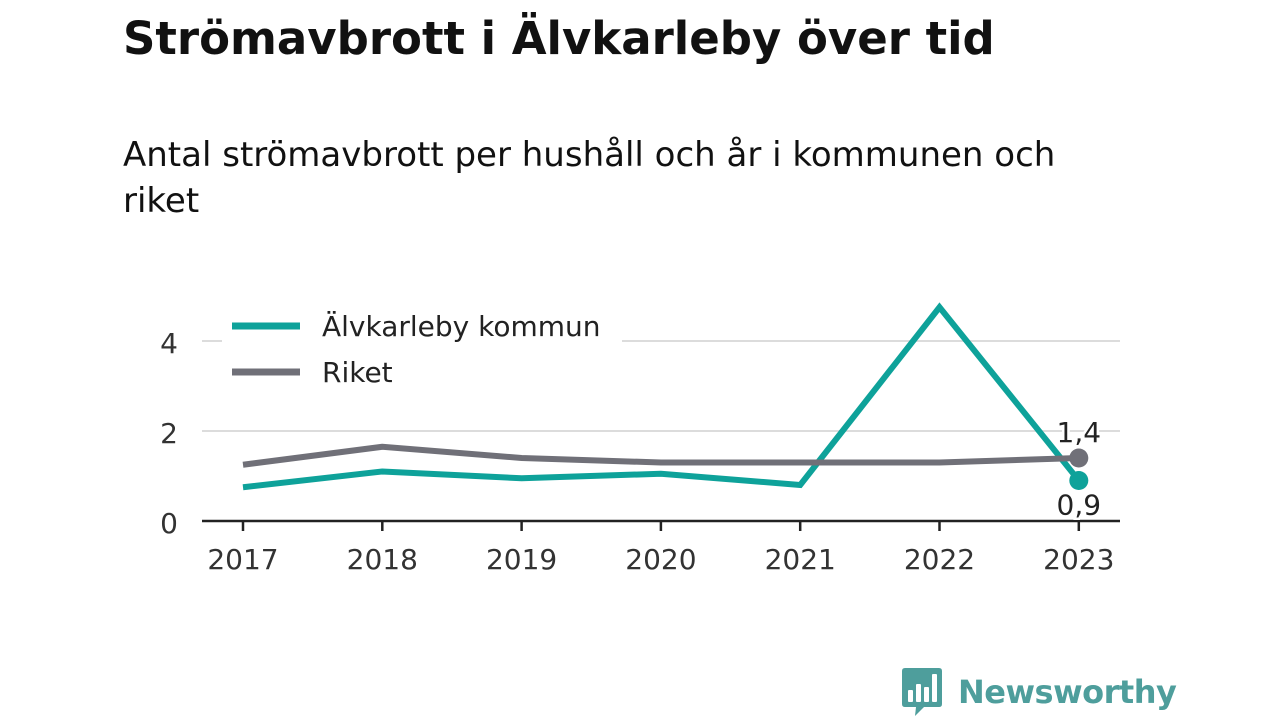 The image size is (1280, 720). I want to click on end-marker-kommun, so click(1079, 480).